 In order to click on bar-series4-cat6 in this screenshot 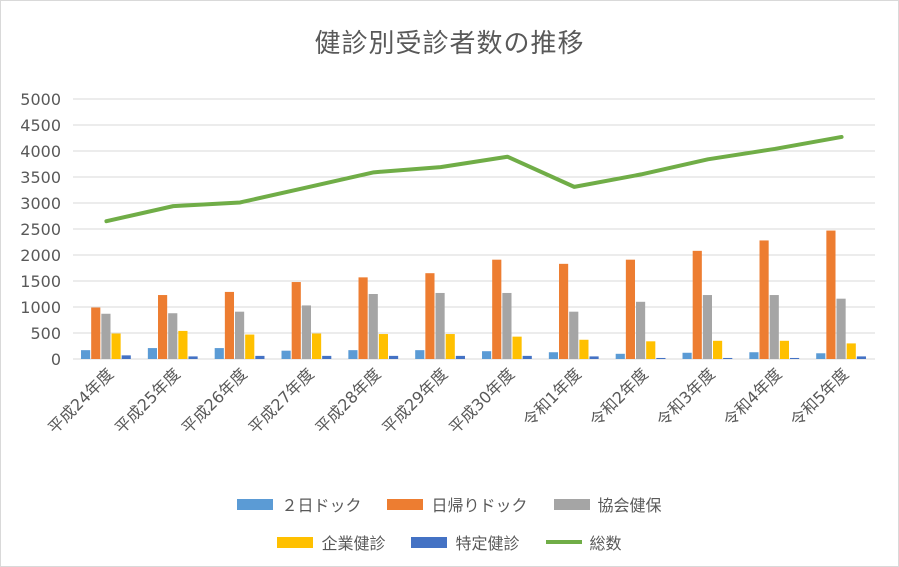, I will do `click(527, 357)`.